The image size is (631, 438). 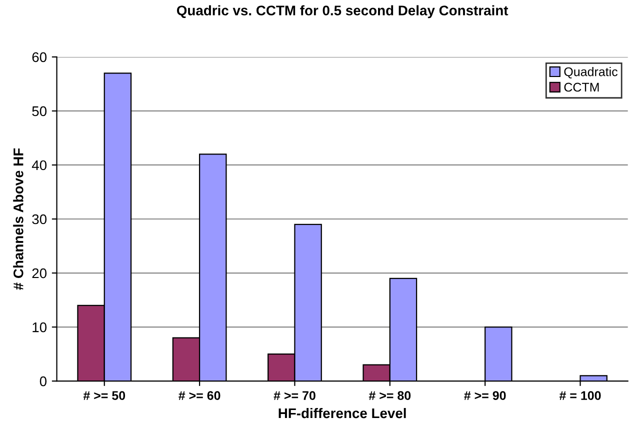 What do you see at coordinates (581, 87) in the screenshot?
I see `legend-label: CCTM` at bounding box center [581, 87].